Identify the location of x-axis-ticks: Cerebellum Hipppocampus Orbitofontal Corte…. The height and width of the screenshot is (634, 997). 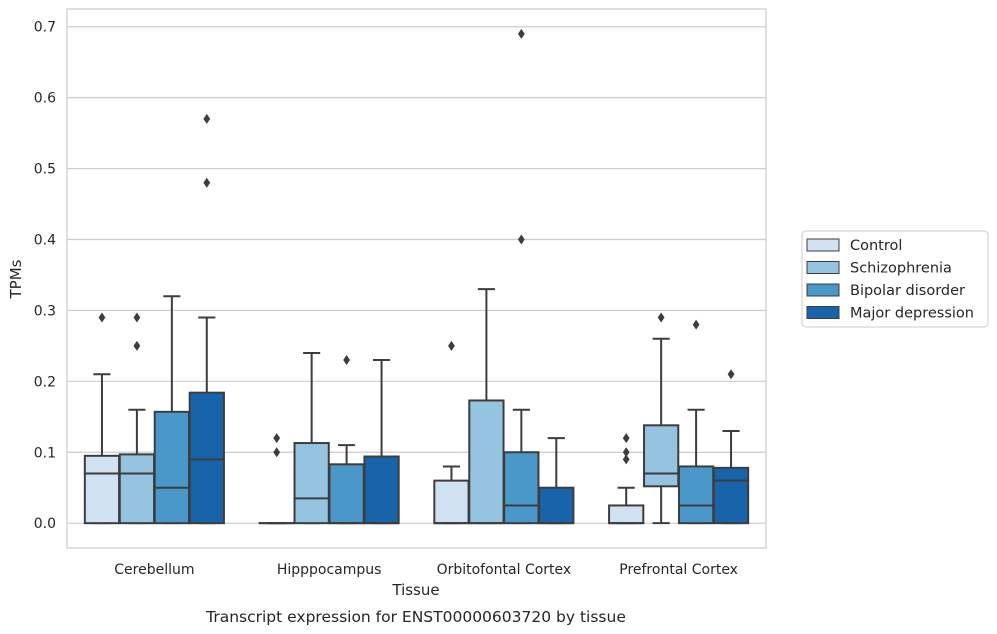
(426, 570).